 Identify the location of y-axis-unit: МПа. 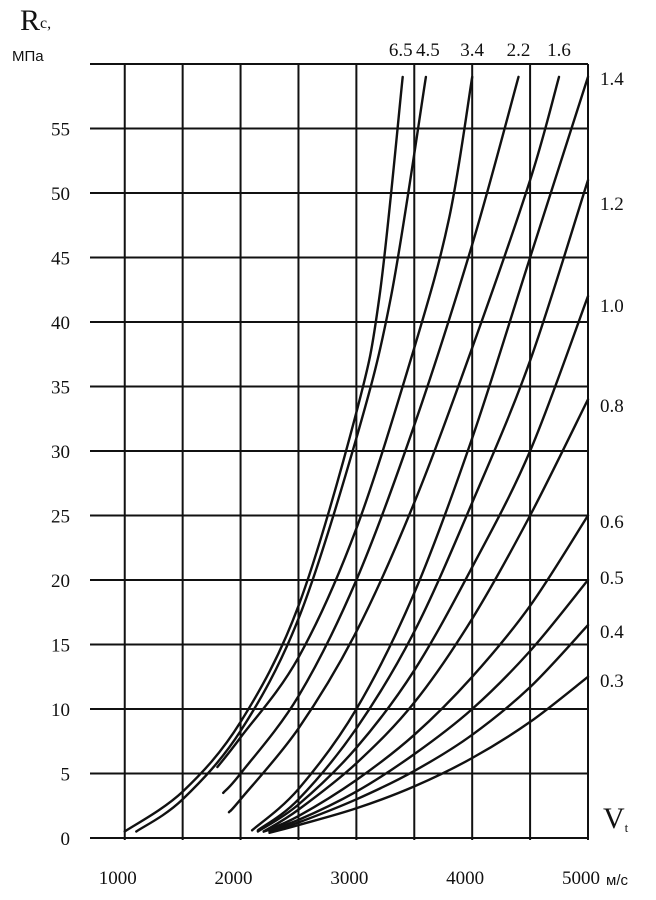
(28, 56).